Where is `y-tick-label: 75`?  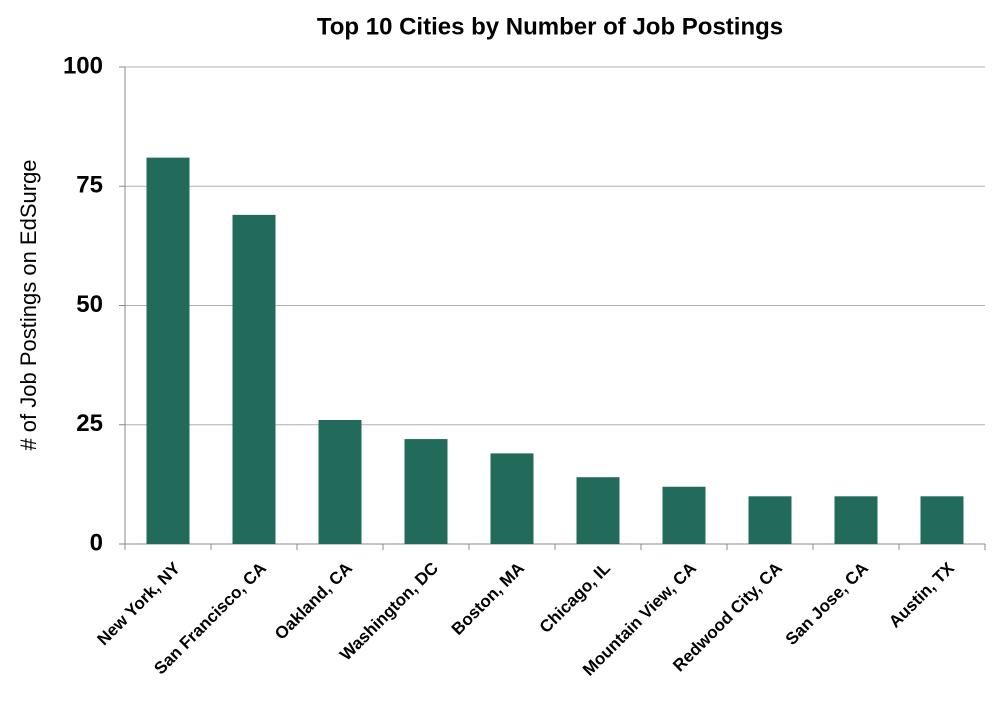 y-tick-label: 75 is located at coordinates (89, 185).